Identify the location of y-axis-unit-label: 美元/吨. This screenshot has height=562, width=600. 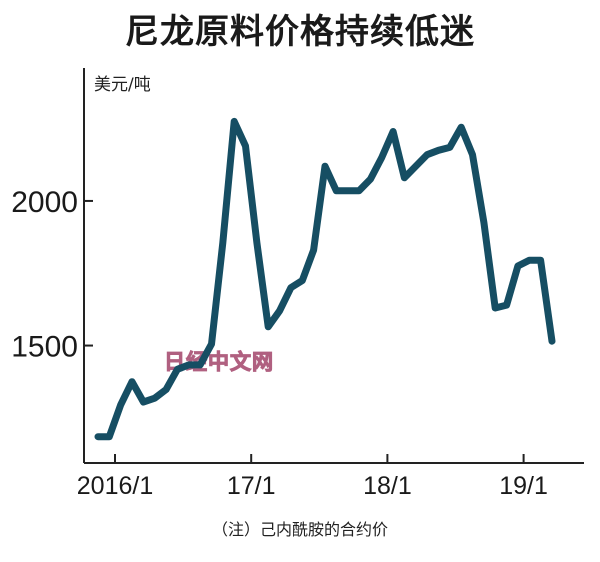
(122, 85).